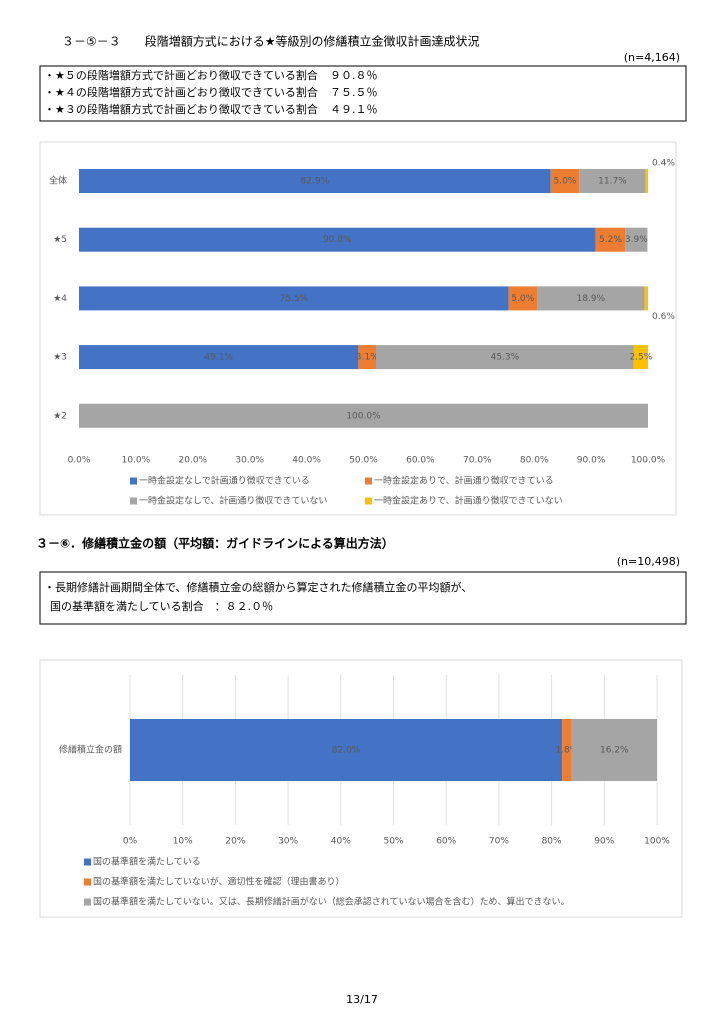  I want to click on summary-value: ４９.１％, so click(354, 109).